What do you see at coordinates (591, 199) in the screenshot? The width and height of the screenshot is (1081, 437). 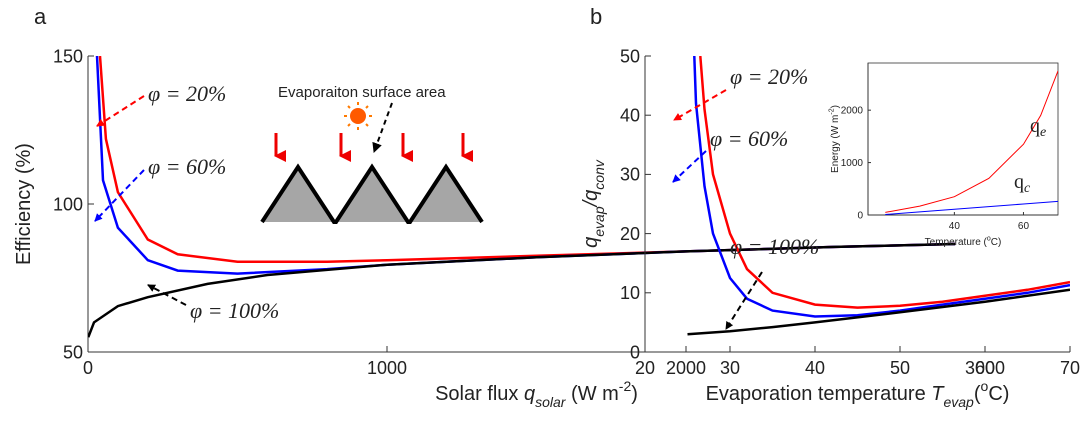 I see `label-part: /q` at bounding box center [591, 199].